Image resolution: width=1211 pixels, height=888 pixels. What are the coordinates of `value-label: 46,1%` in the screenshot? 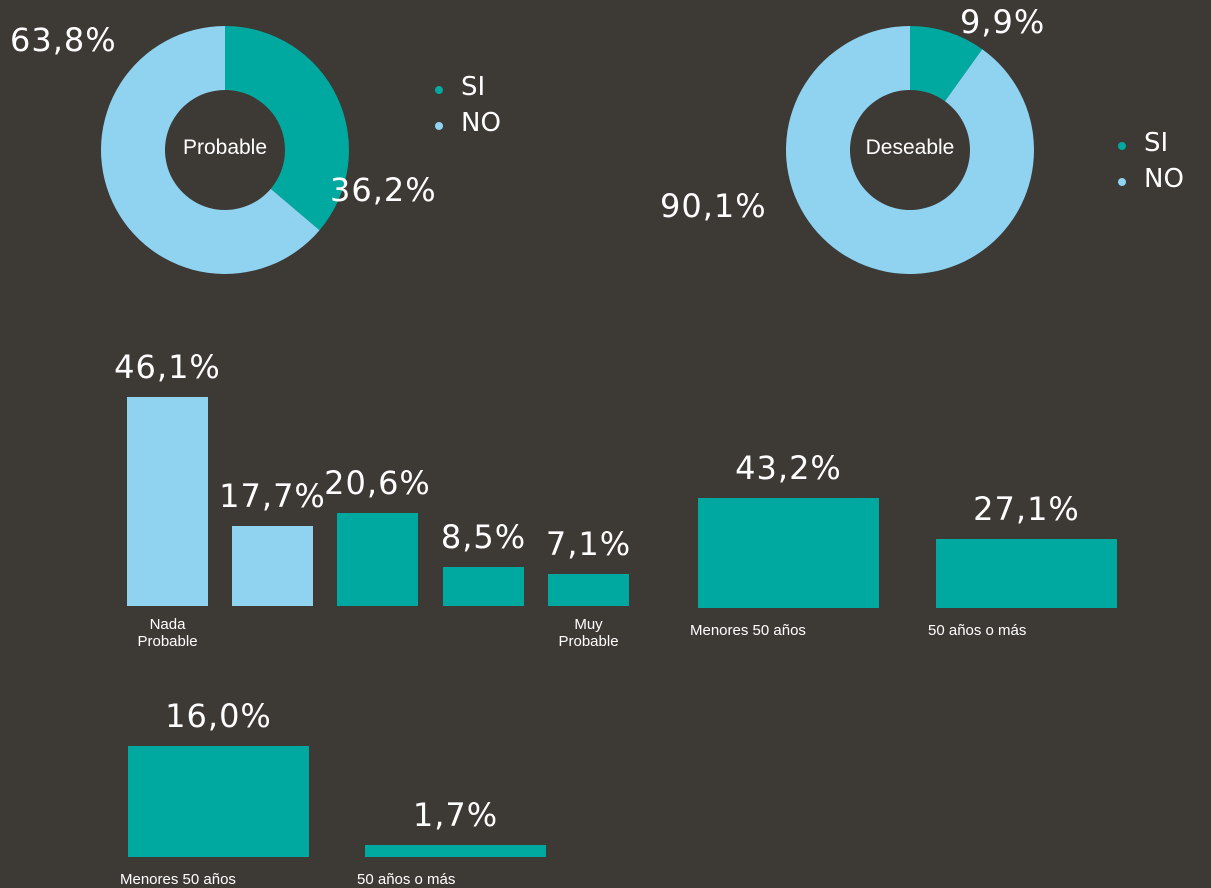 It's located at (167, 367).